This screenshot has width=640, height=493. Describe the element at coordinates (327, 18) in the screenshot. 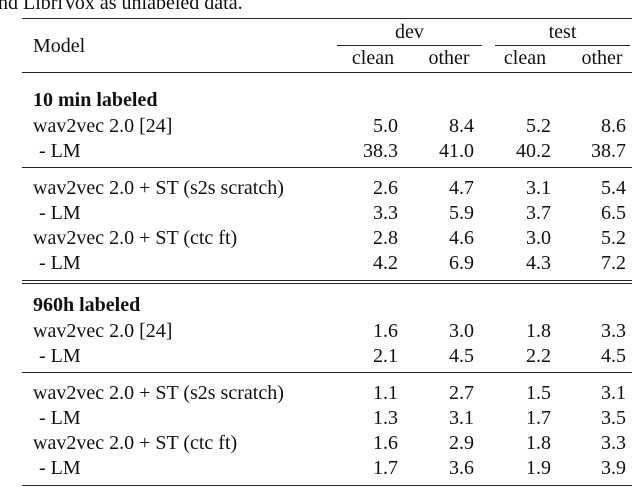

I see `top-rule` at that location.